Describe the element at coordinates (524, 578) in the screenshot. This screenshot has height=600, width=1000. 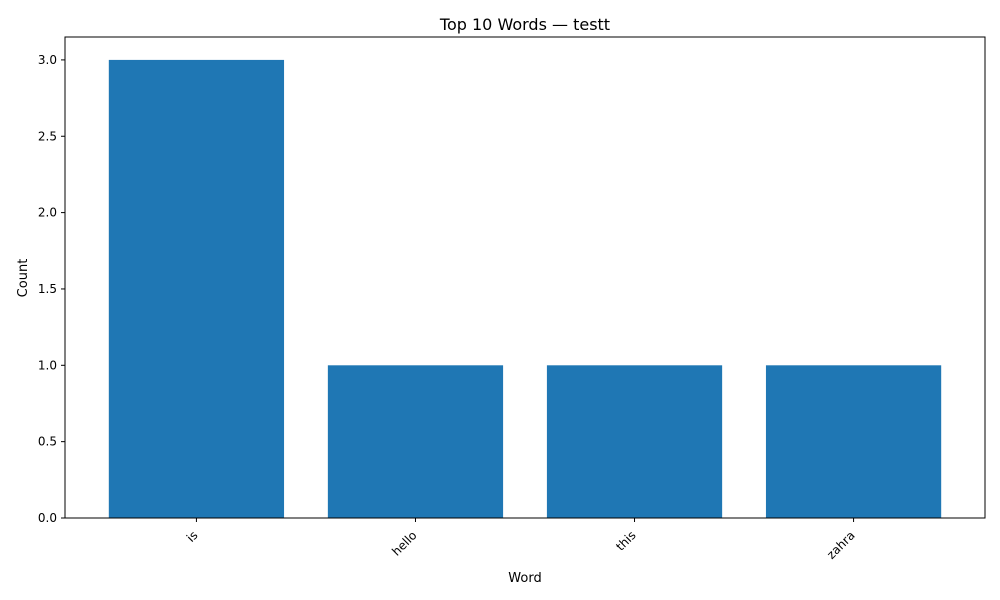
I see `x-axis-label: Word` at that location.